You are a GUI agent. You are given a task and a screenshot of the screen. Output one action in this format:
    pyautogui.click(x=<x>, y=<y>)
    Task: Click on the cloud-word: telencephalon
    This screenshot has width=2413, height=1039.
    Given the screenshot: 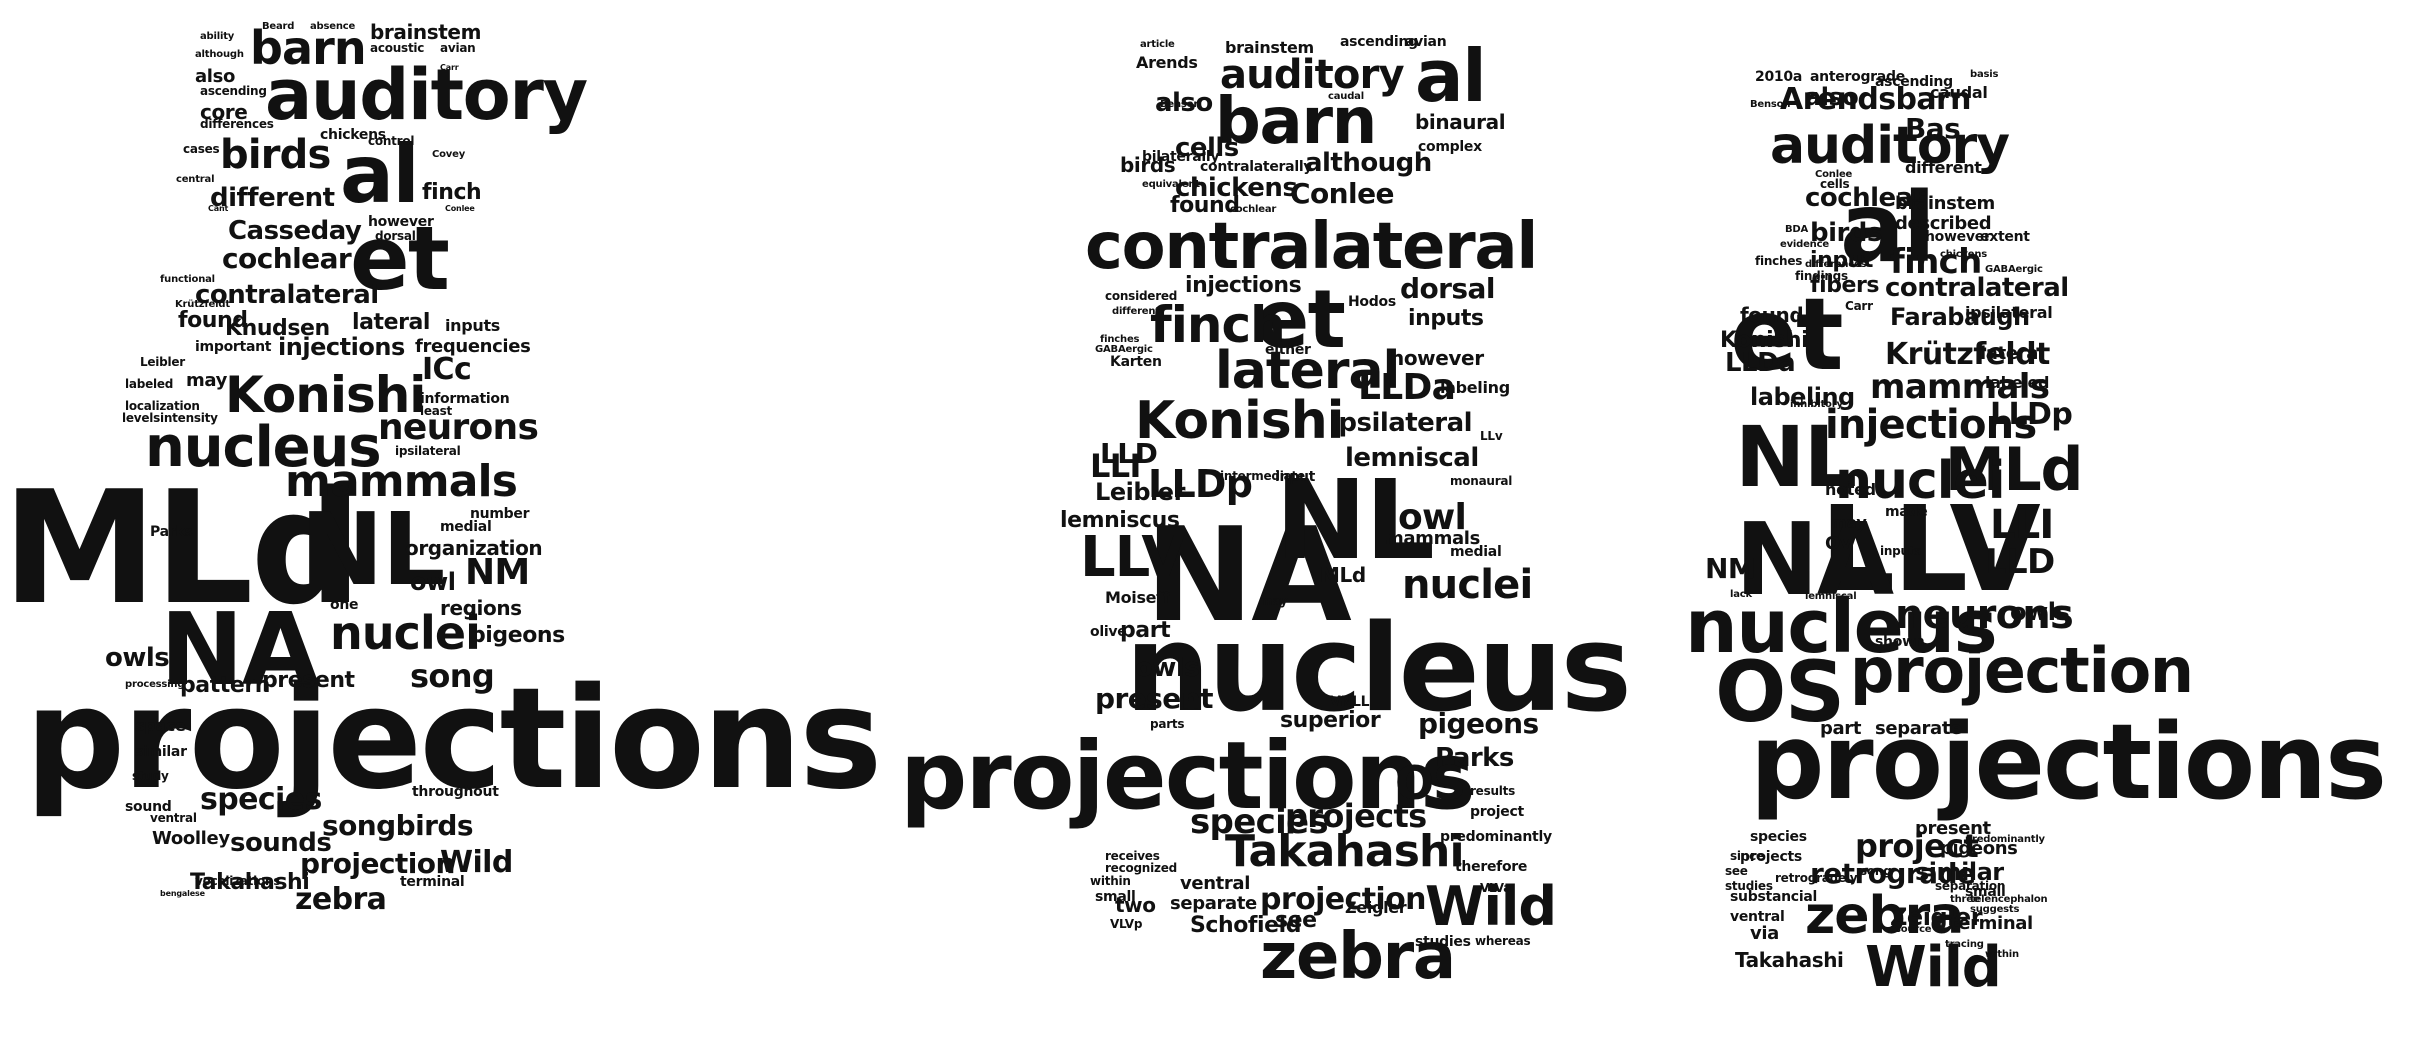 What is the action you would take?
    pyautogui.click(x=2009, y=899)
    